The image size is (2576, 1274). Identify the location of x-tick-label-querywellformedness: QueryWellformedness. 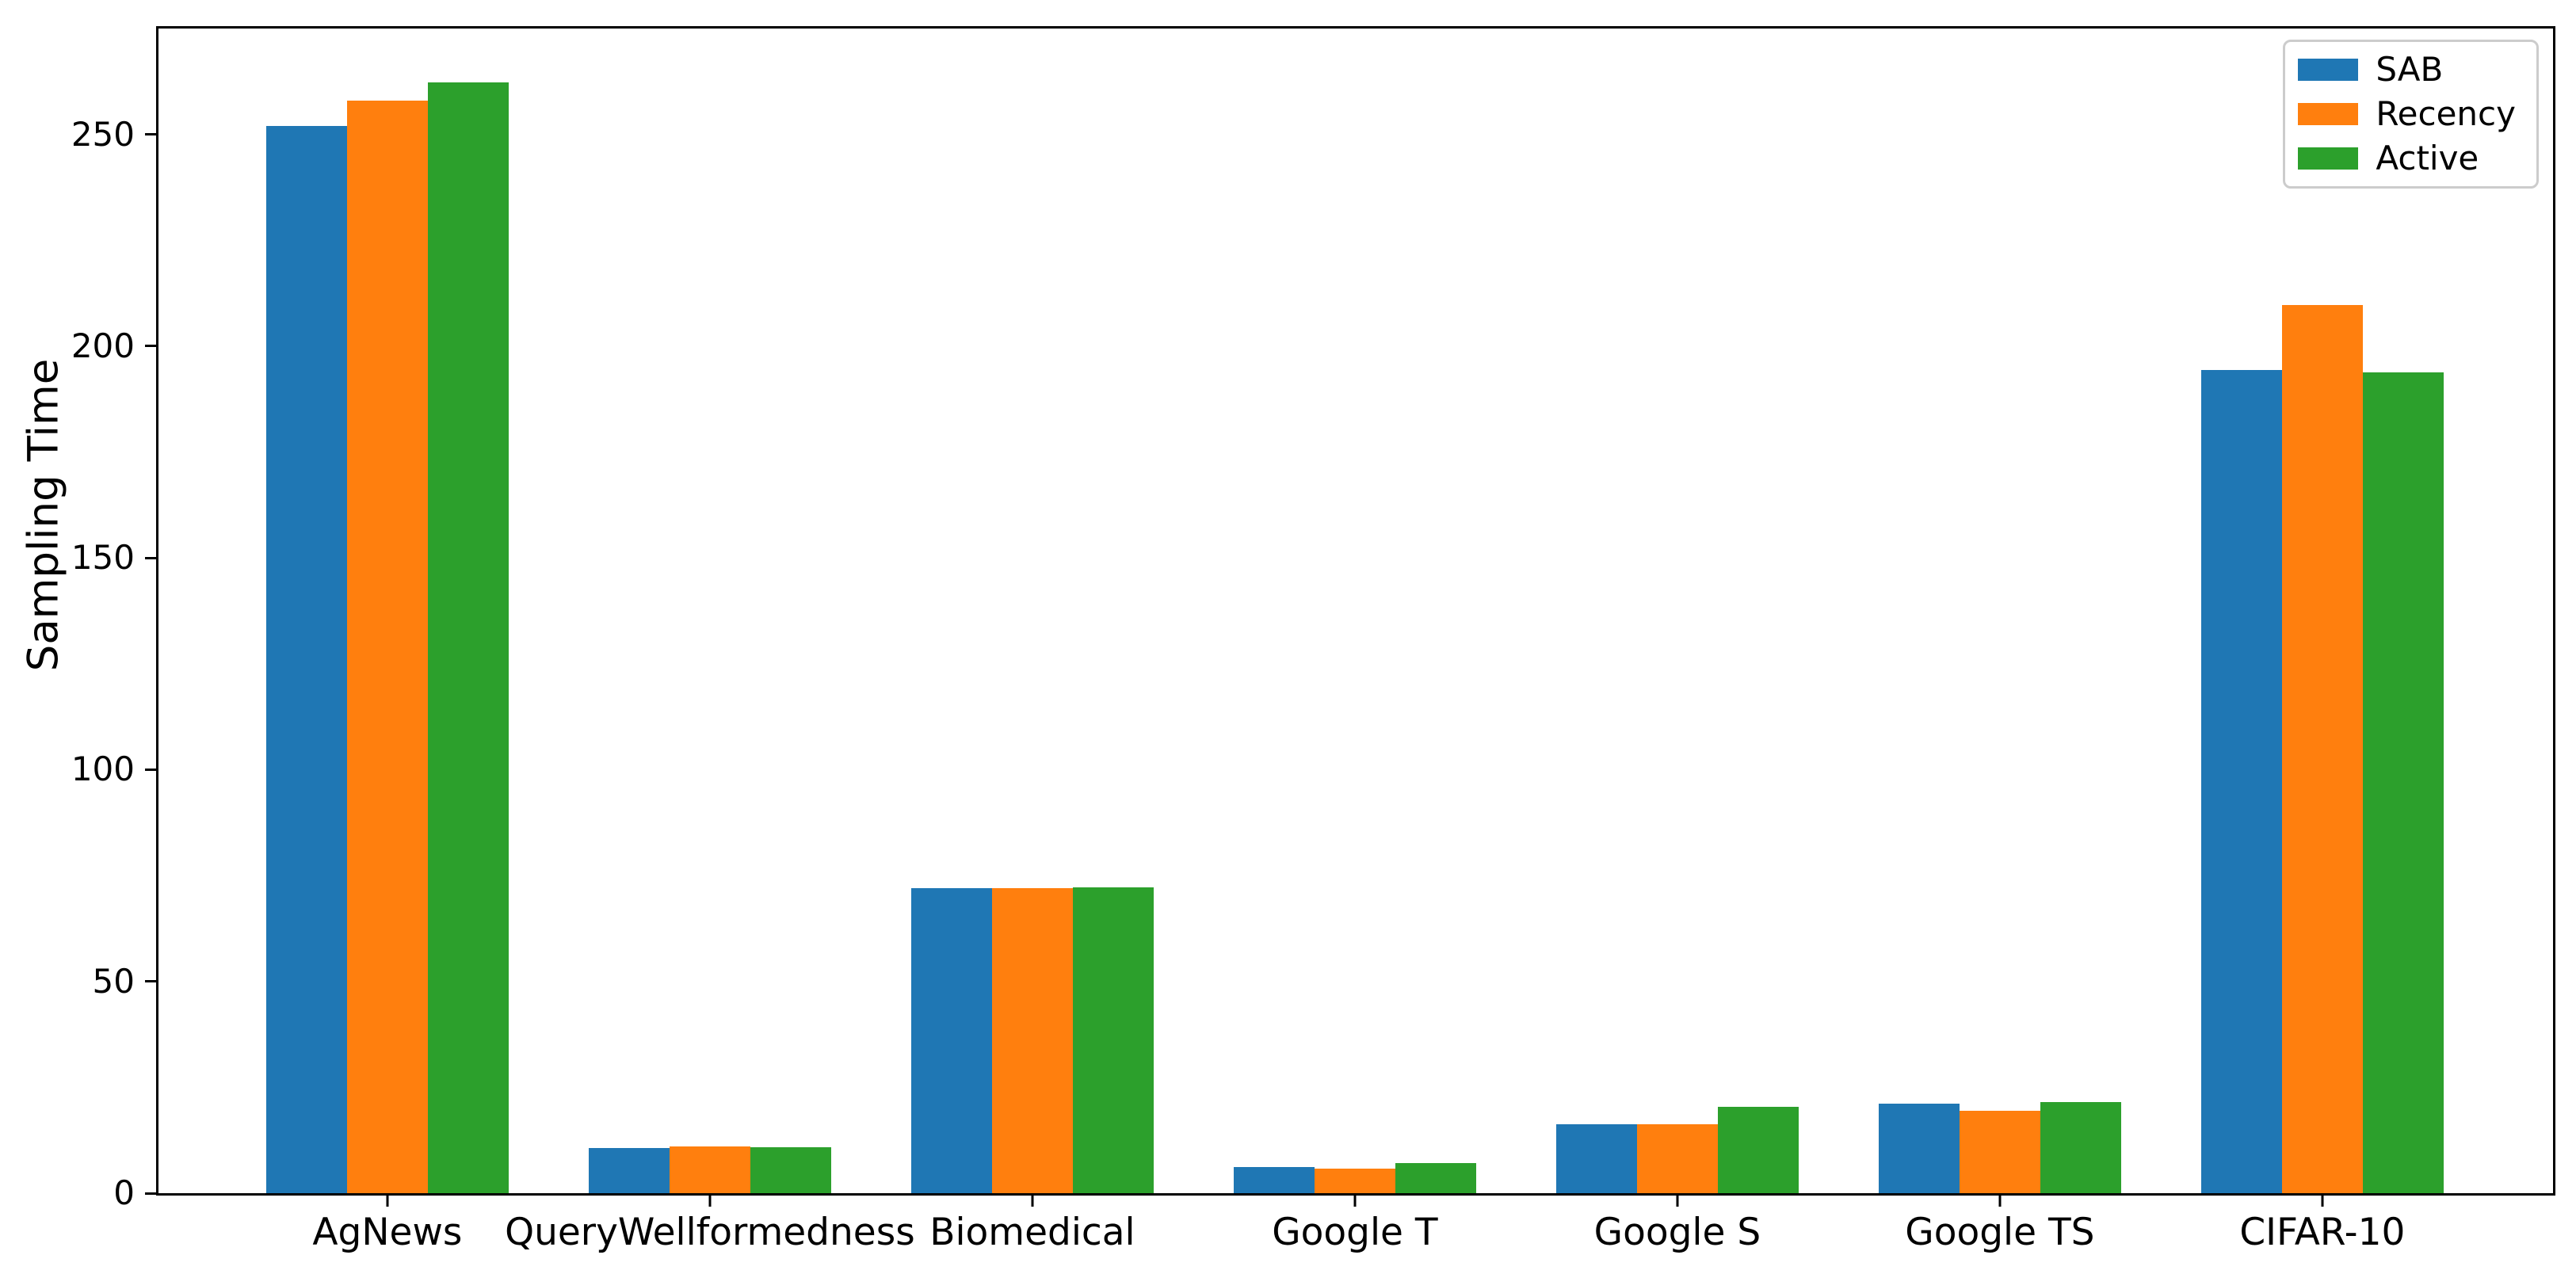
(710, 1232).